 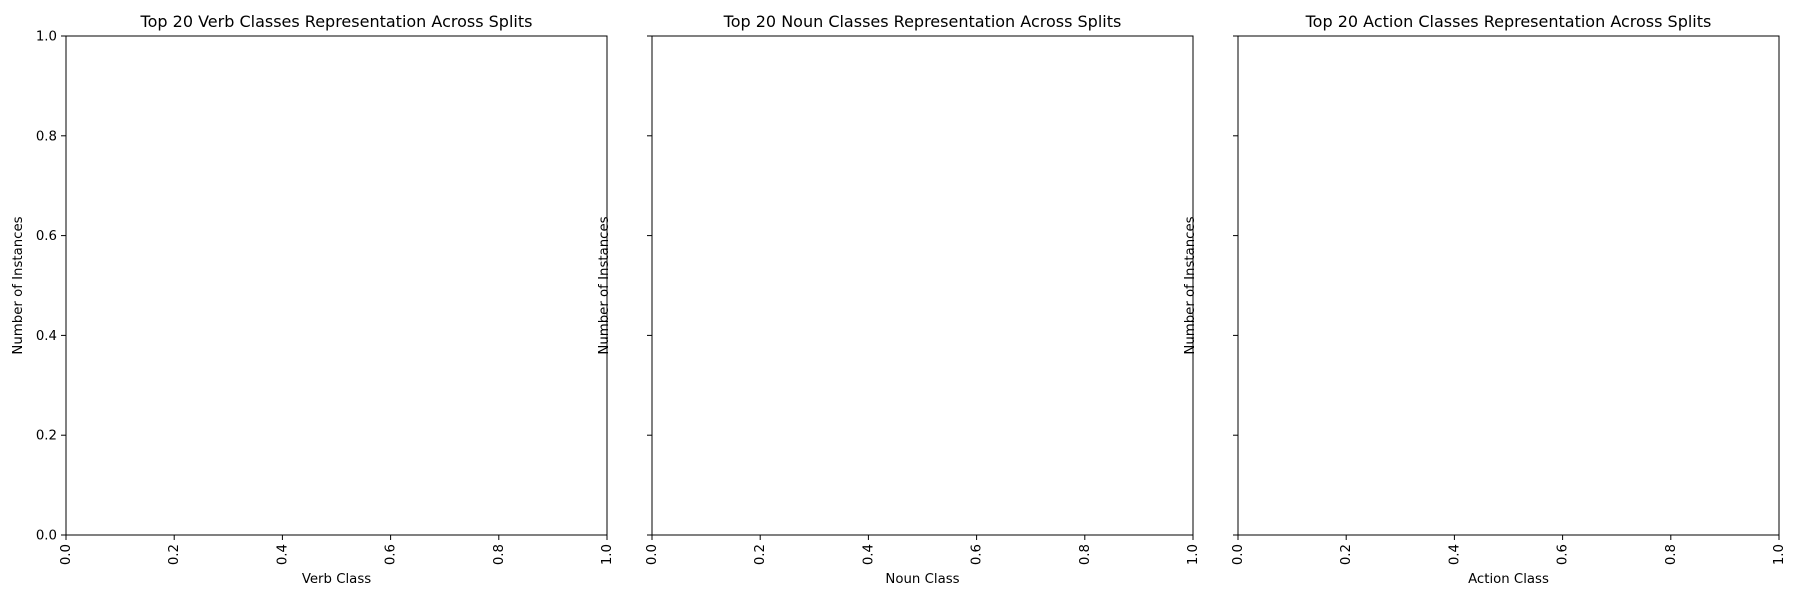 What do you see at coordinates (46, 436) in the screenshot?
I see `y-tick-label: 0.2` at bounding box center [46, 436].